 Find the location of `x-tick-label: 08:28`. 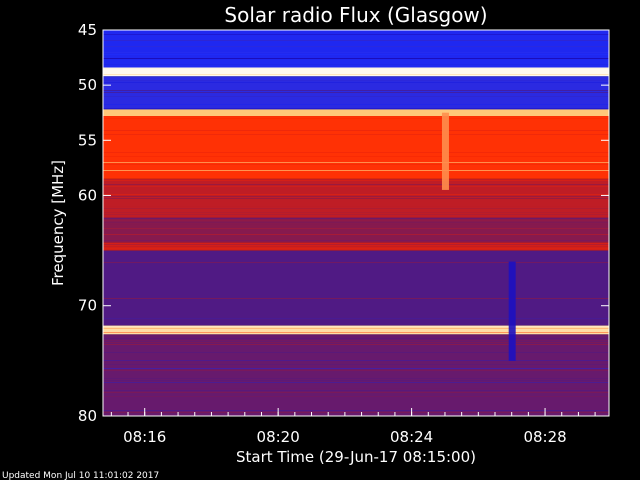

x-tick-label: 08:28 is located at coordinates (544, 437).